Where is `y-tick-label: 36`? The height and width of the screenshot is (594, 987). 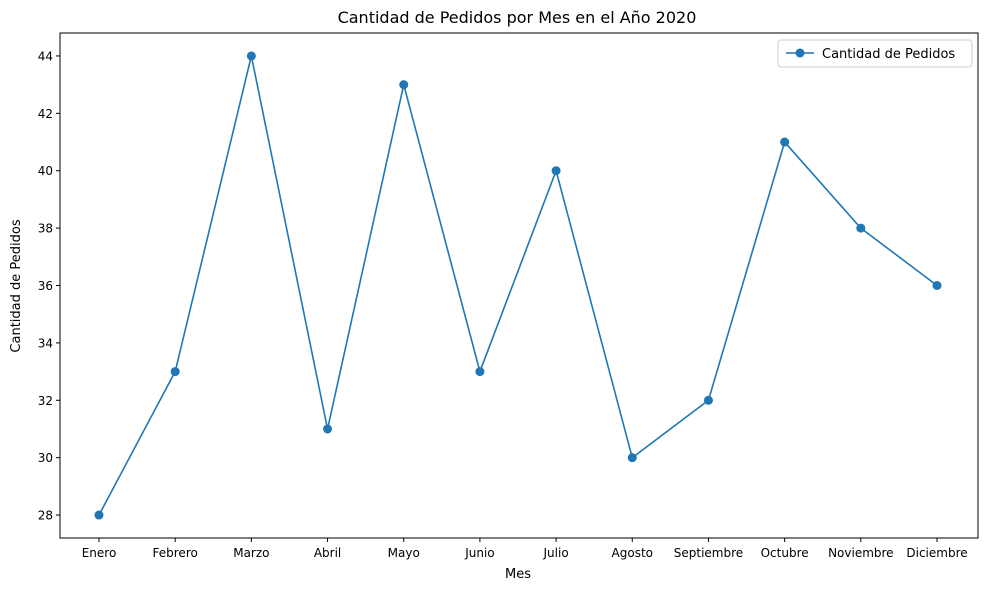
y-tick-label: 36 is located at coordinates (45, 286).